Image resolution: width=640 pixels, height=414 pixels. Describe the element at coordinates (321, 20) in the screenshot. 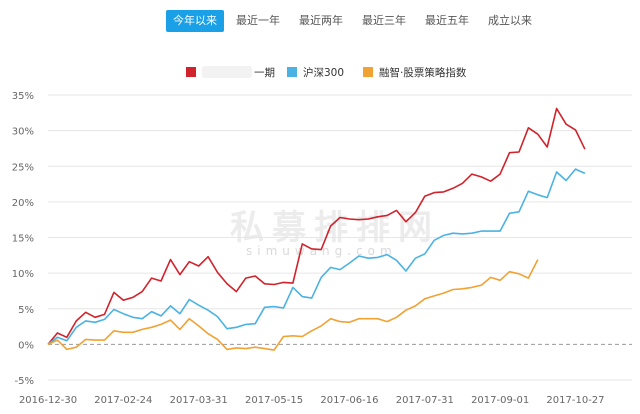

I see `tab-2y: 最近两年` at that location.